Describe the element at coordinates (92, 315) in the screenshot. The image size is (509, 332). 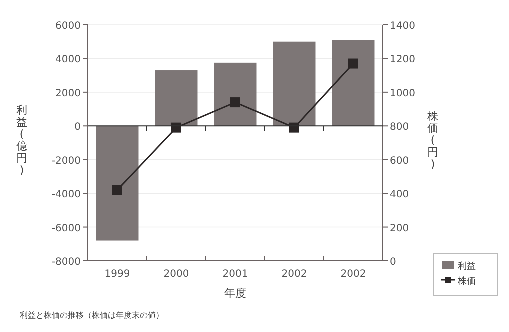
I see `text: 利益と株価の推移（株価は年度末の値）` at that location.